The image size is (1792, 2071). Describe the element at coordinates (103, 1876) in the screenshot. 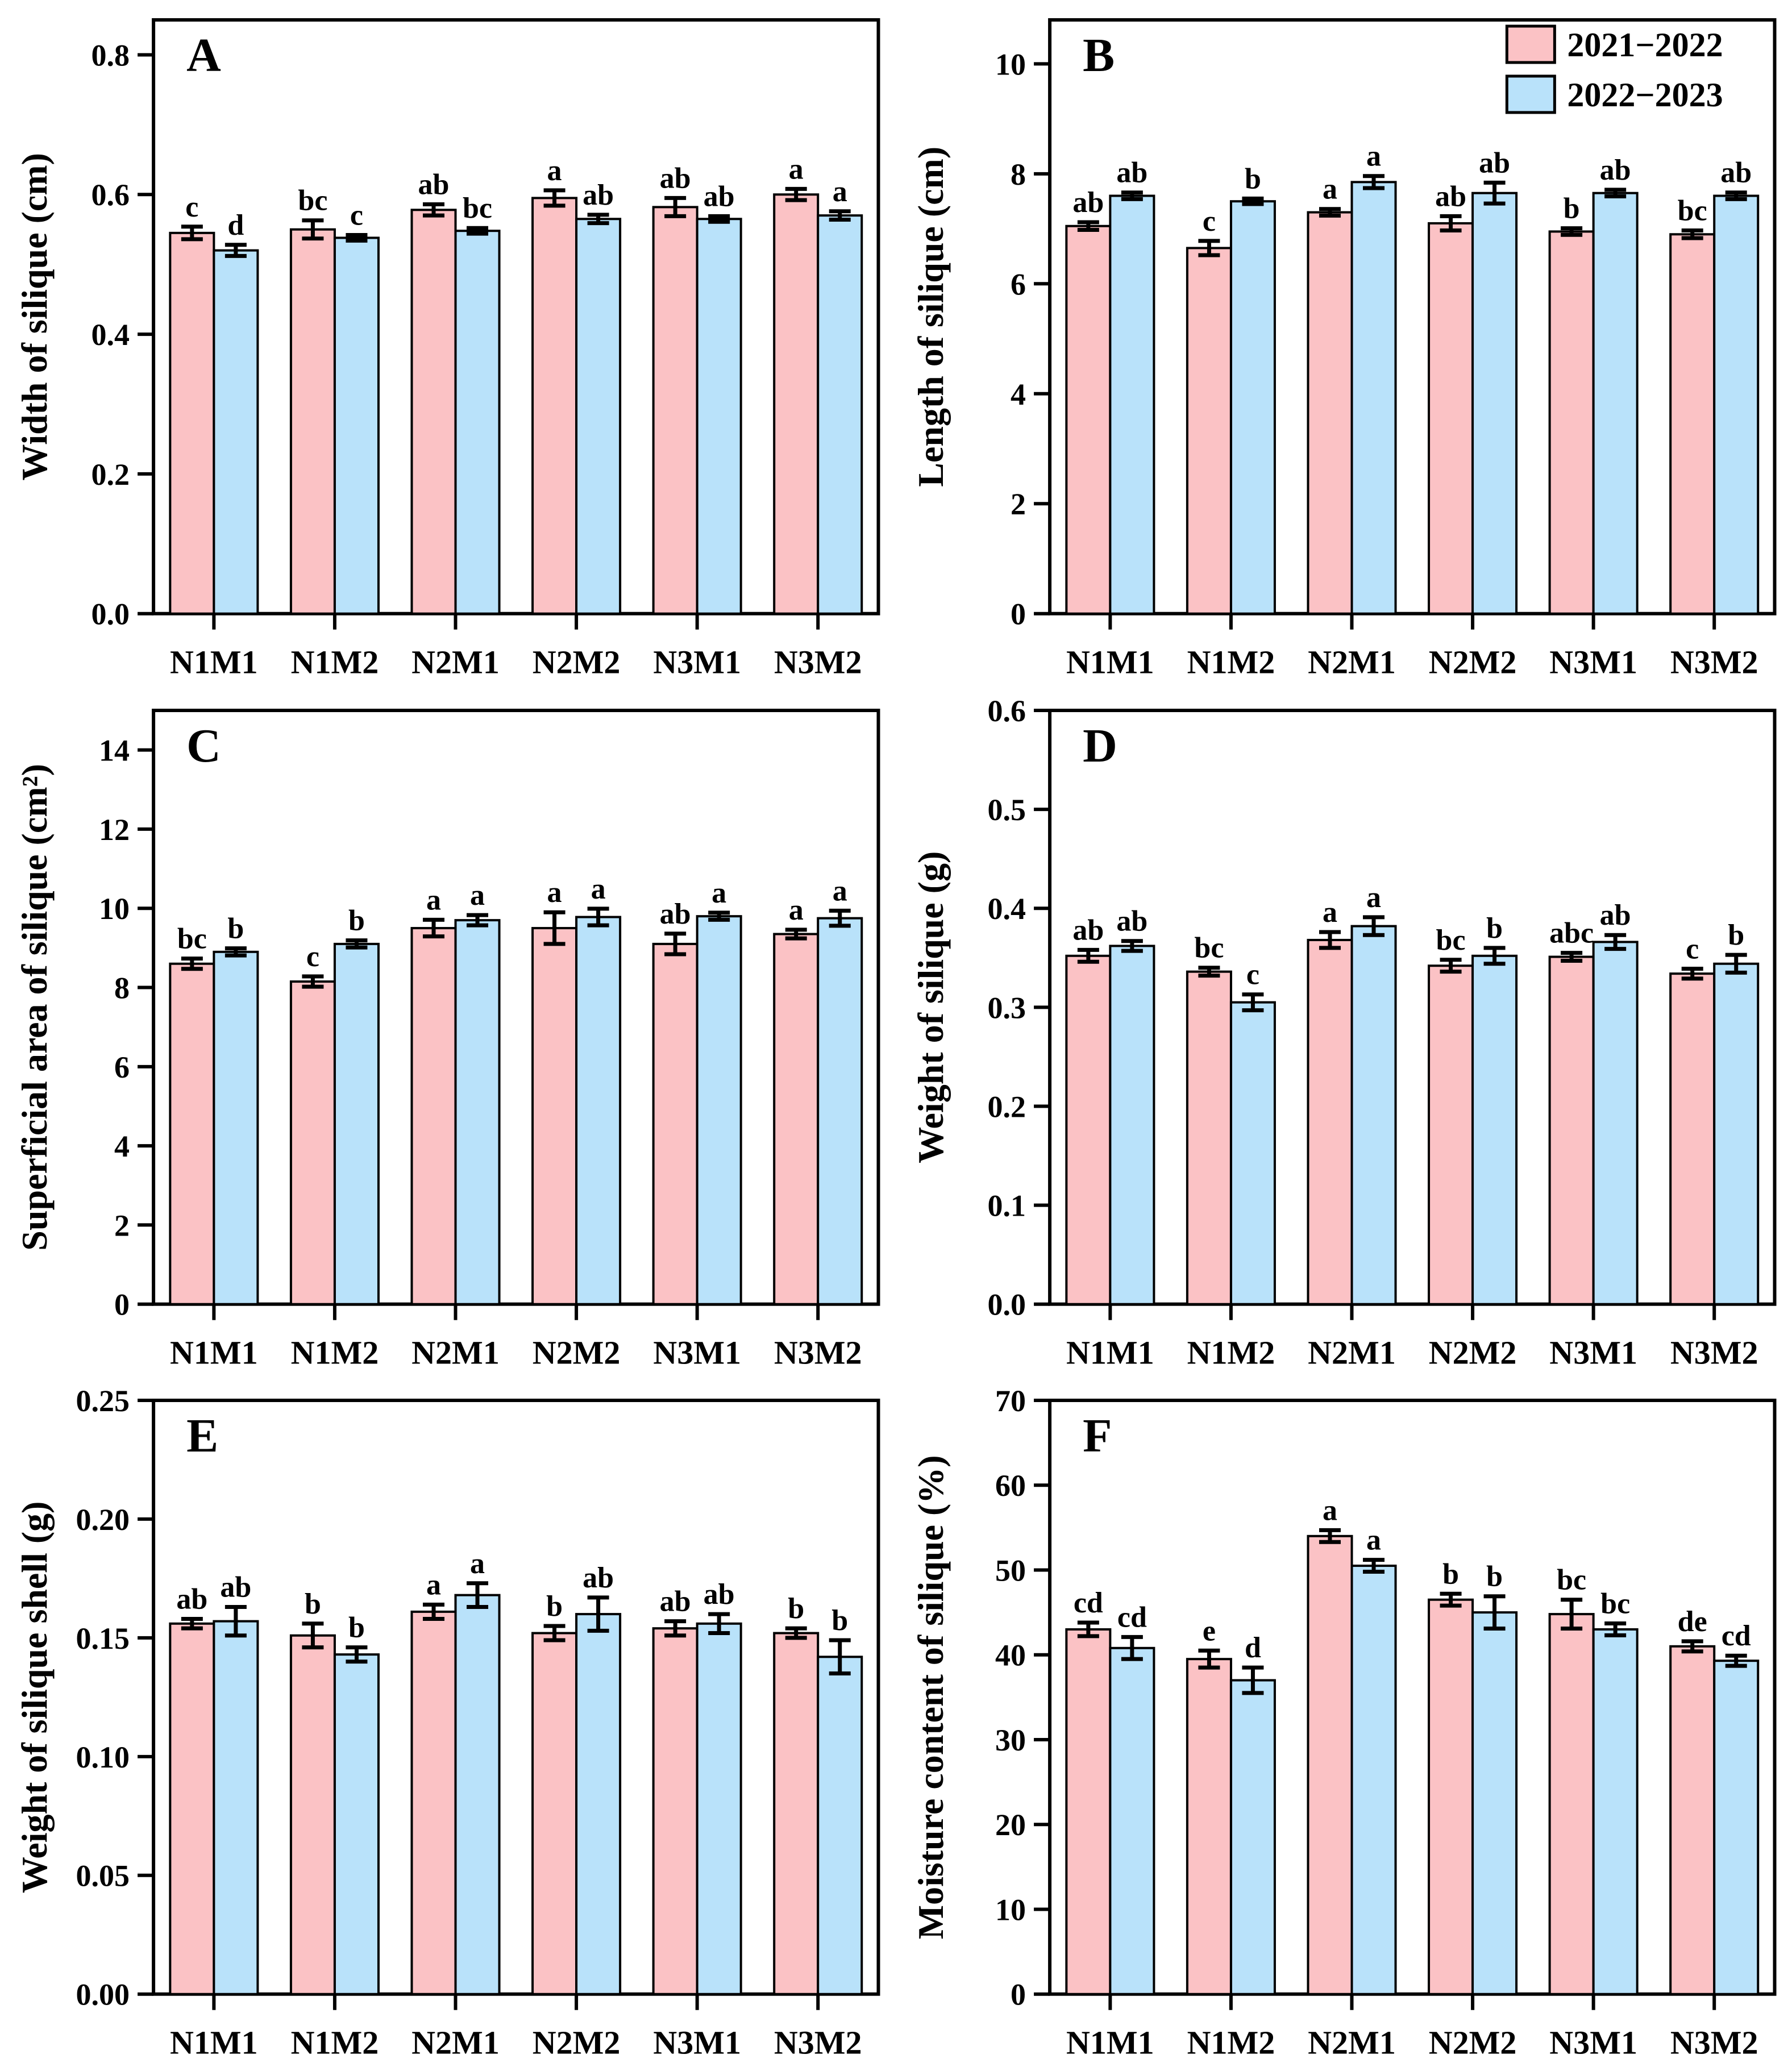

I see `y-tick-label: 0.05` at that location.